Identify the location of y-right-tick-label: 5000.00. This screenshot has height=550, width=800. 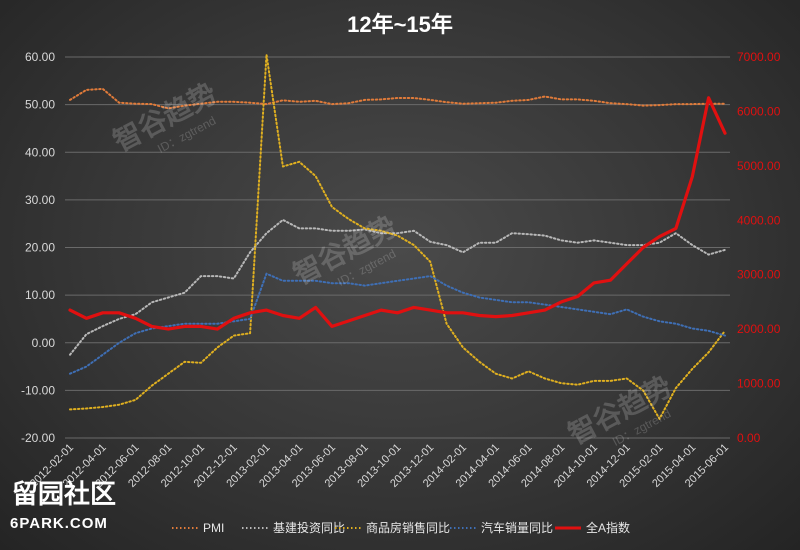
(759, 166).